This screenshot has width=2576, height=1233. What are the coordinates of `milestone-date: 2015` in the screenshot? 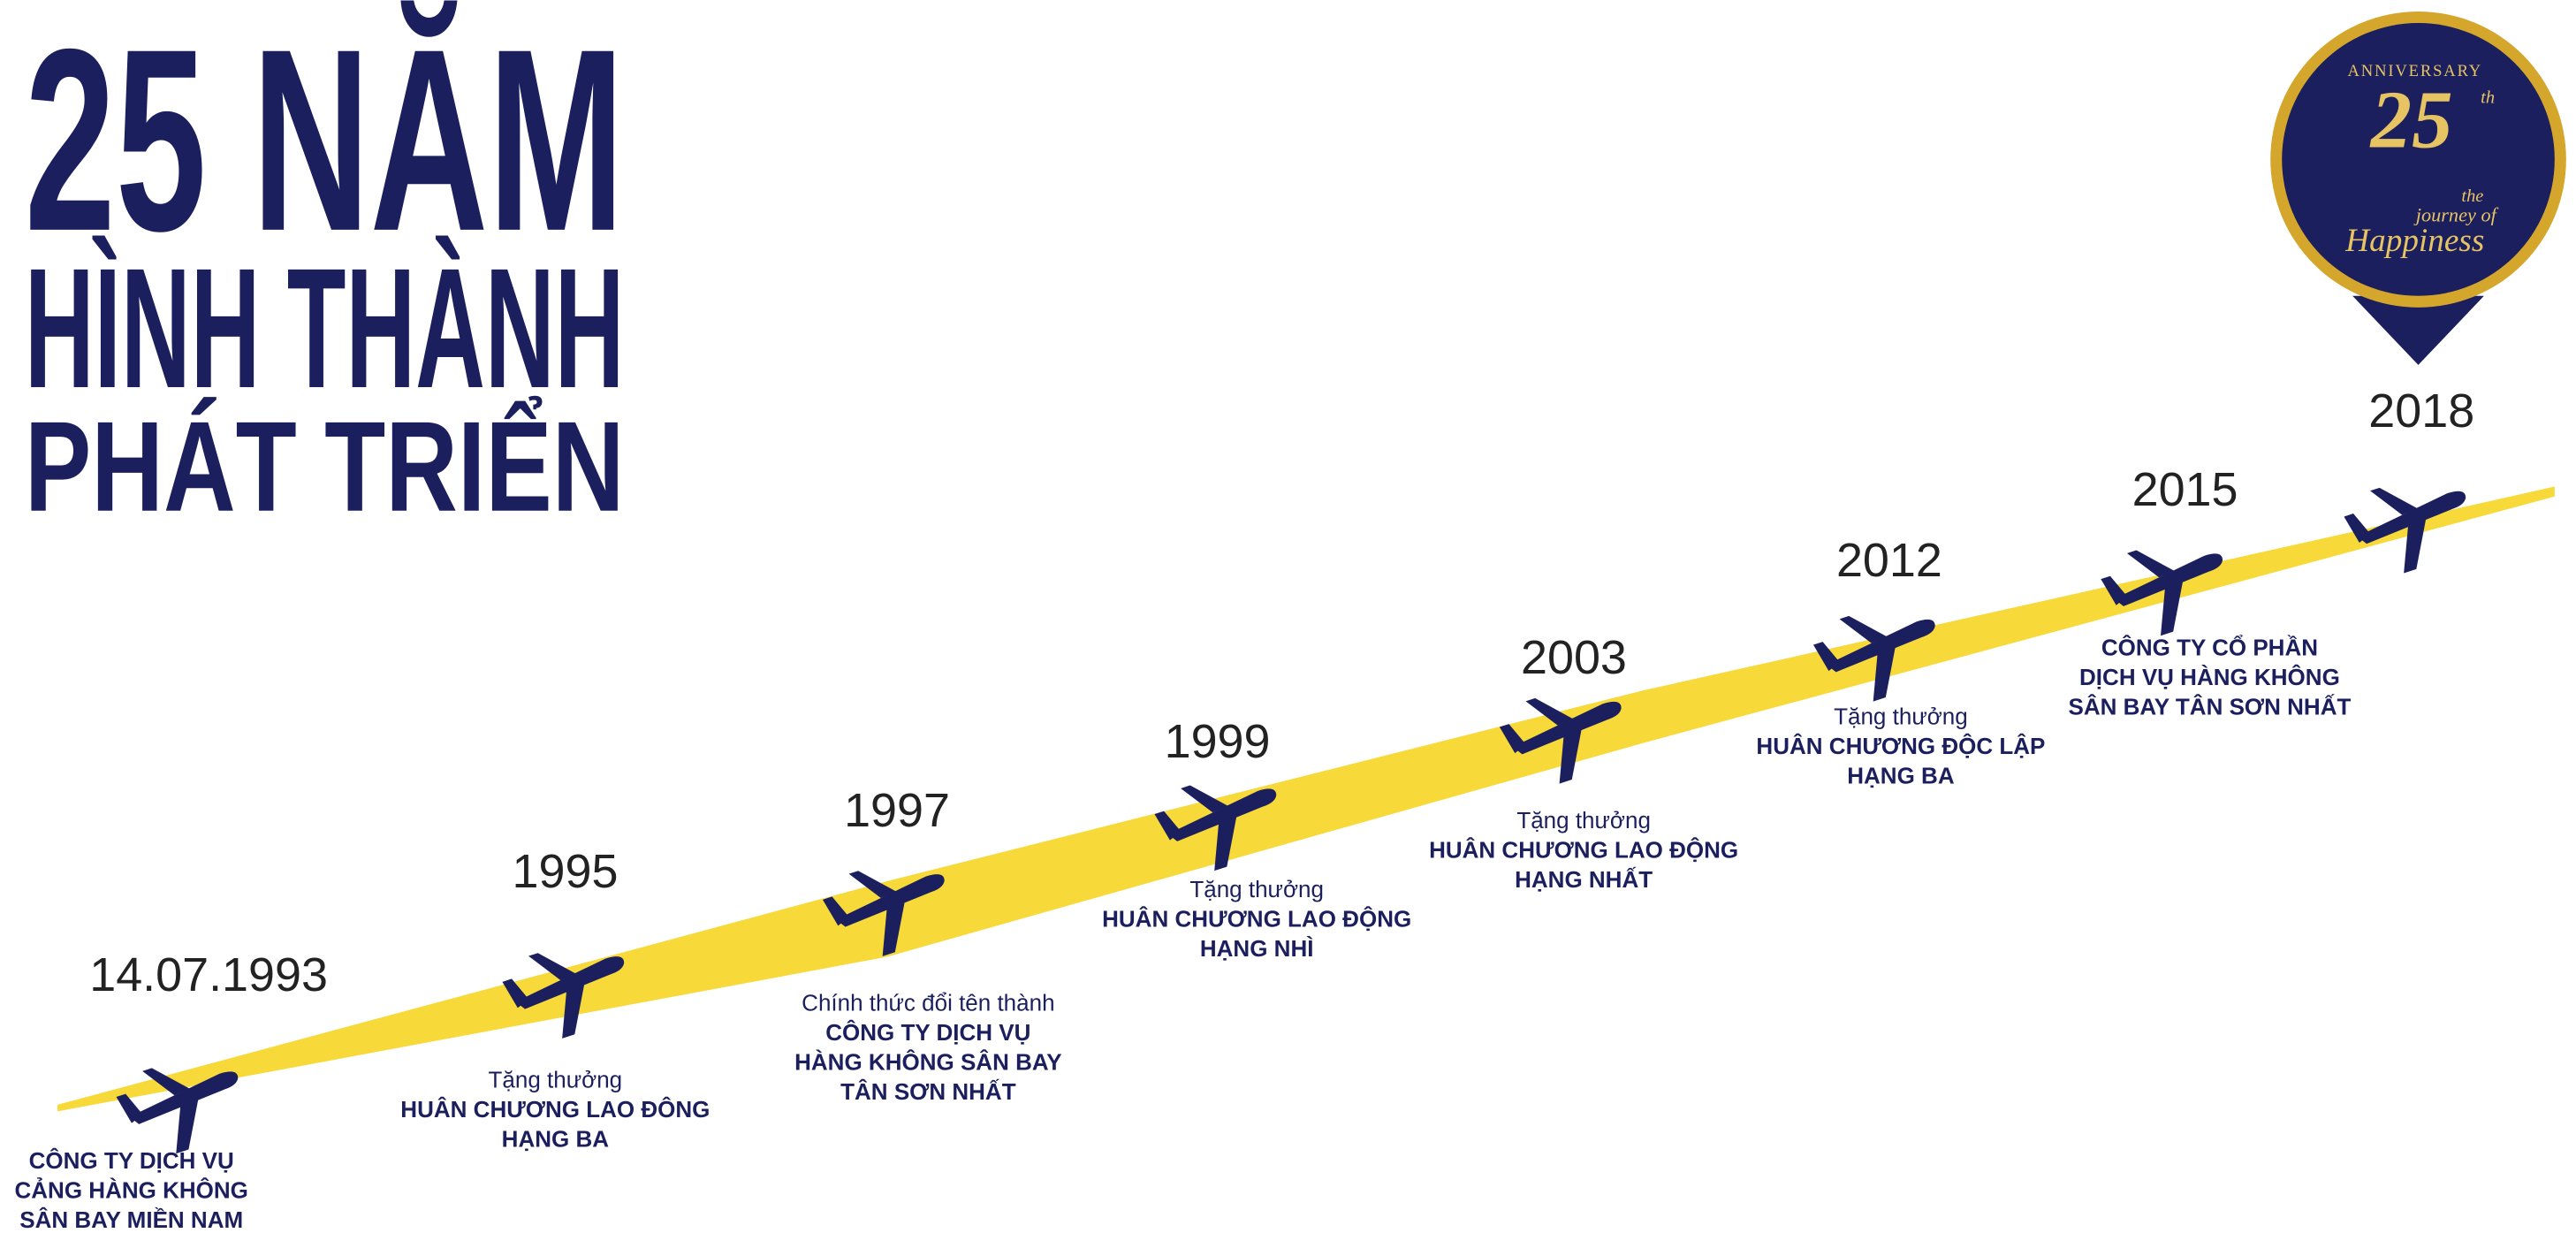 It's located at (2185, 490).